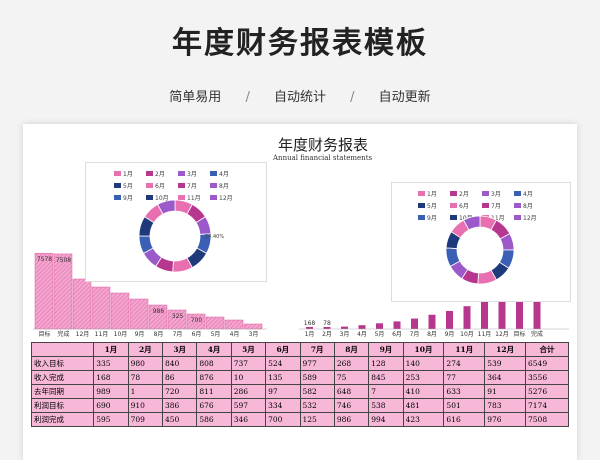 The height and width of the screenshot is (460, 600). Describe the element at coordinates (505, 405) in the screenshot. I see `table-cell: 783` at that location.